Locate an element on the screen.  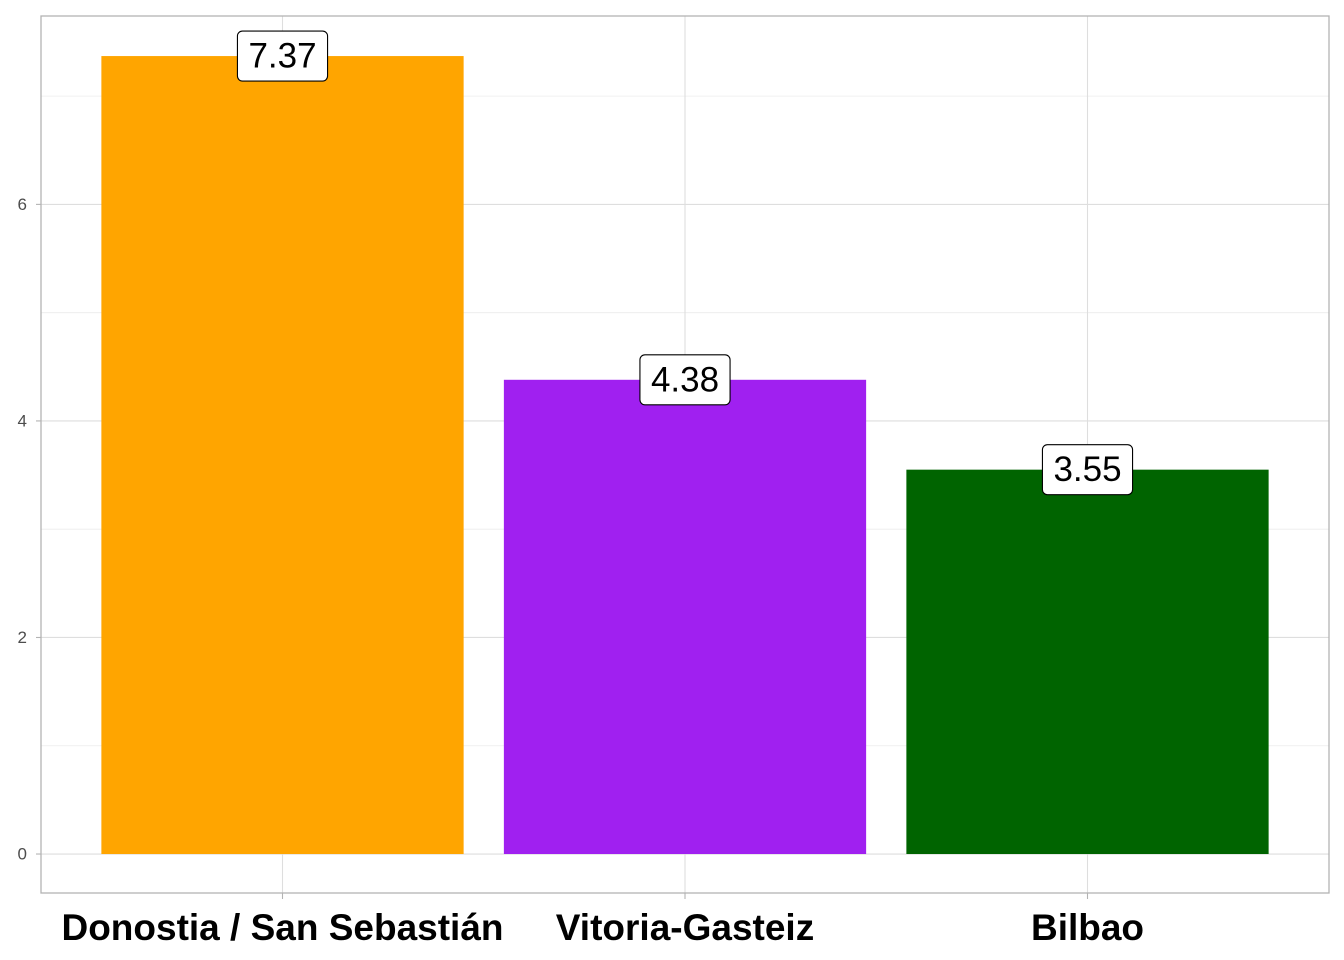
y-tick-label: 2 is located at coordinates (22, 637).